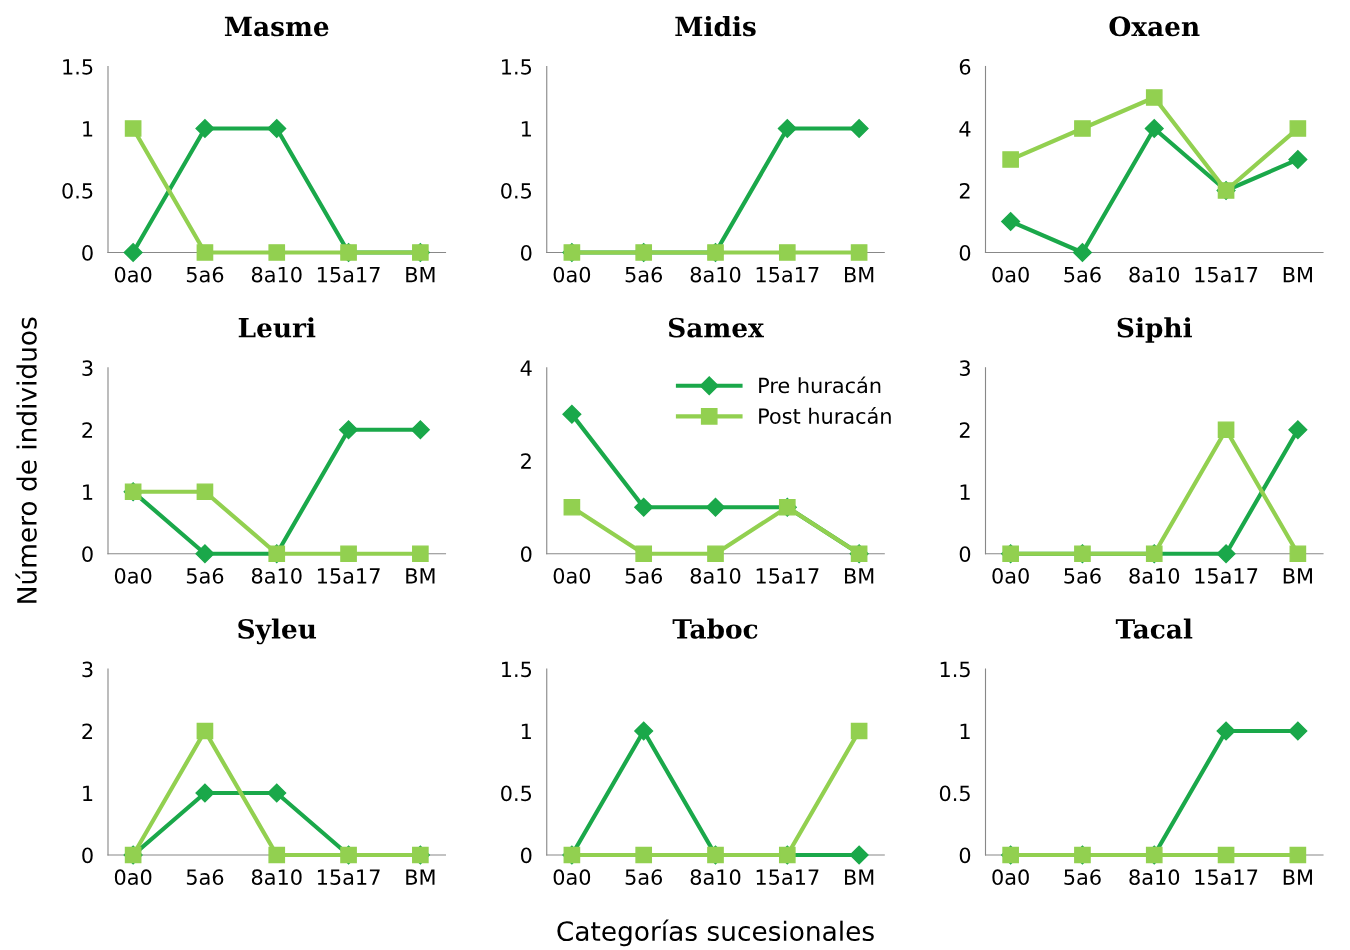 This screenshot has width=1350, height=950. Describe the element at coordinates (715, 933) in the screenshot. I see `x-axis-title: Categorías sucesionales` at that location.